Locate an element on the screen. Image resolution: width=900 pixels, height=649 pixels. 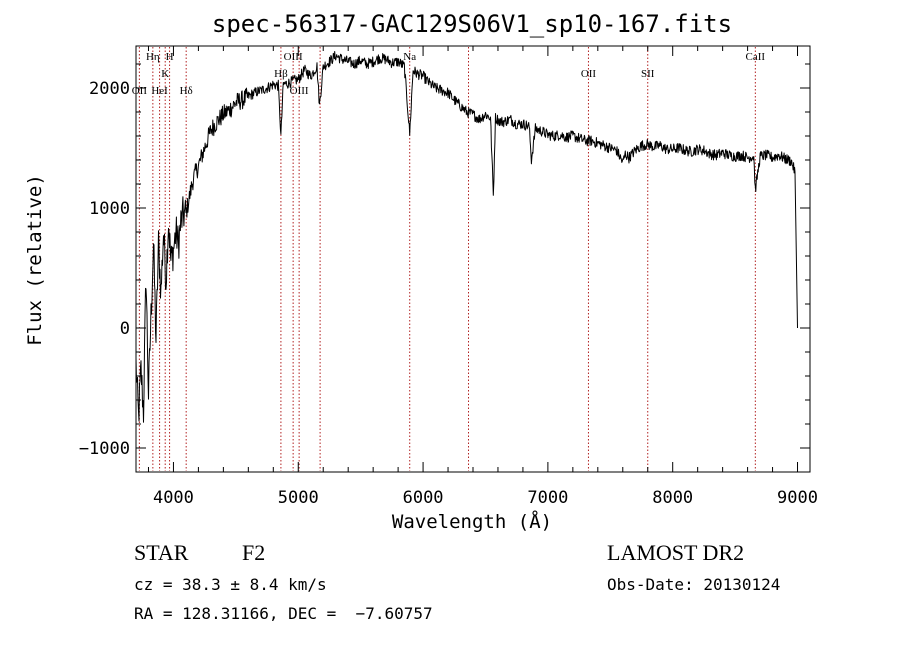
y-axis-label: Flux (relative) is located at coordinates (35, 260).